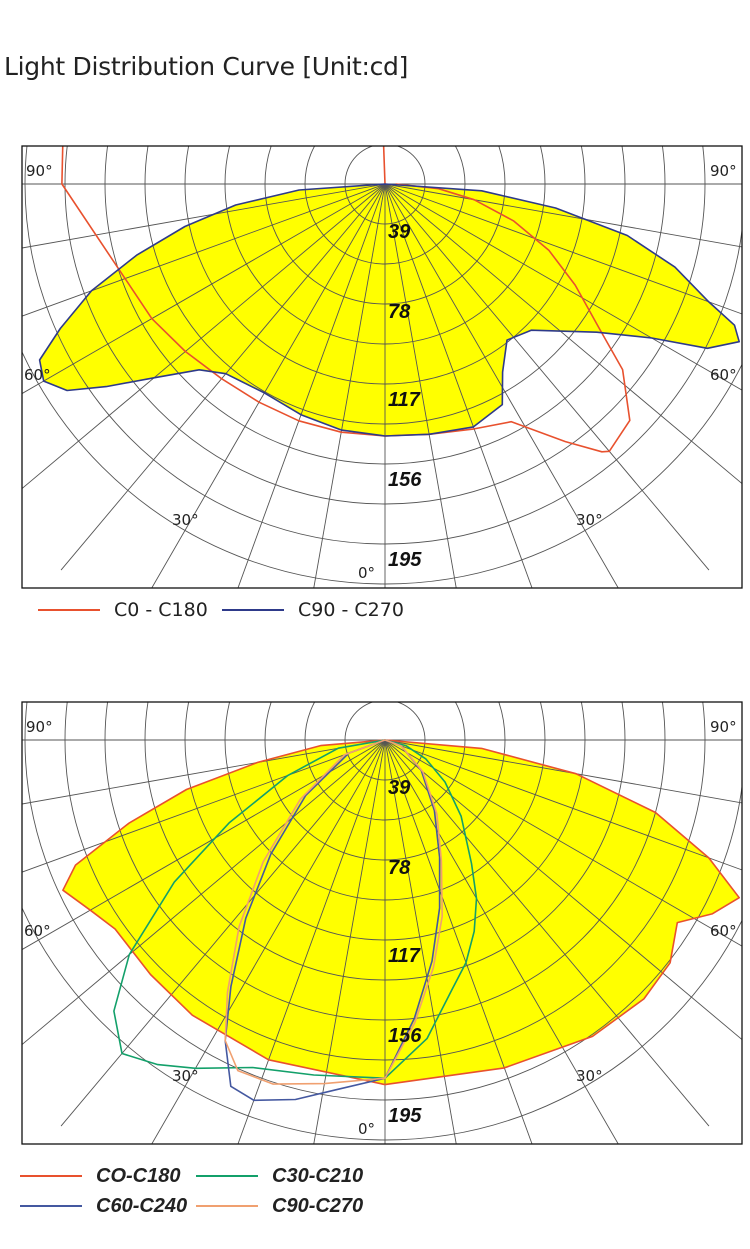 This screenshot has width=750, height=1249. I want to click on series-curve-c90-c270, so click(333, 912).